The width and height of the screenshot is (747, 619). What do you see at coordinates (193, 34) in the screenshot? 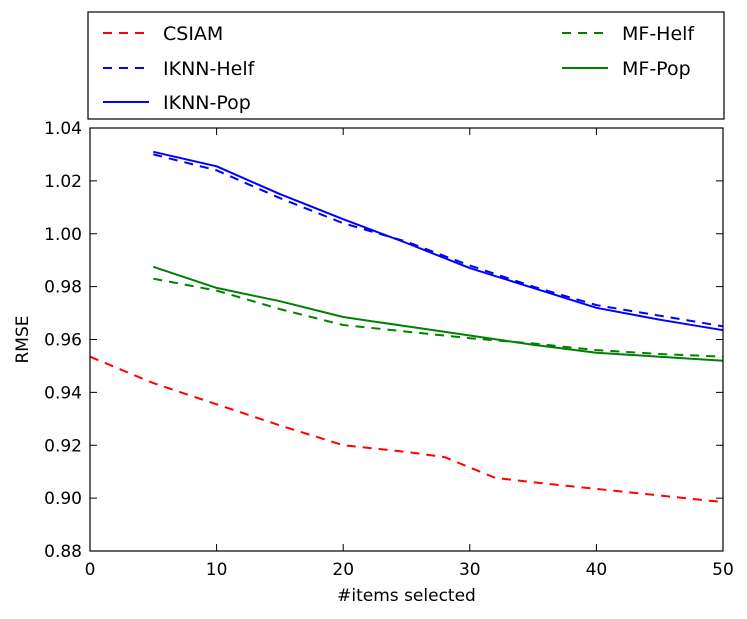
I see `legend-label-csiam: CSIAM` at bounding box center [193, 34].